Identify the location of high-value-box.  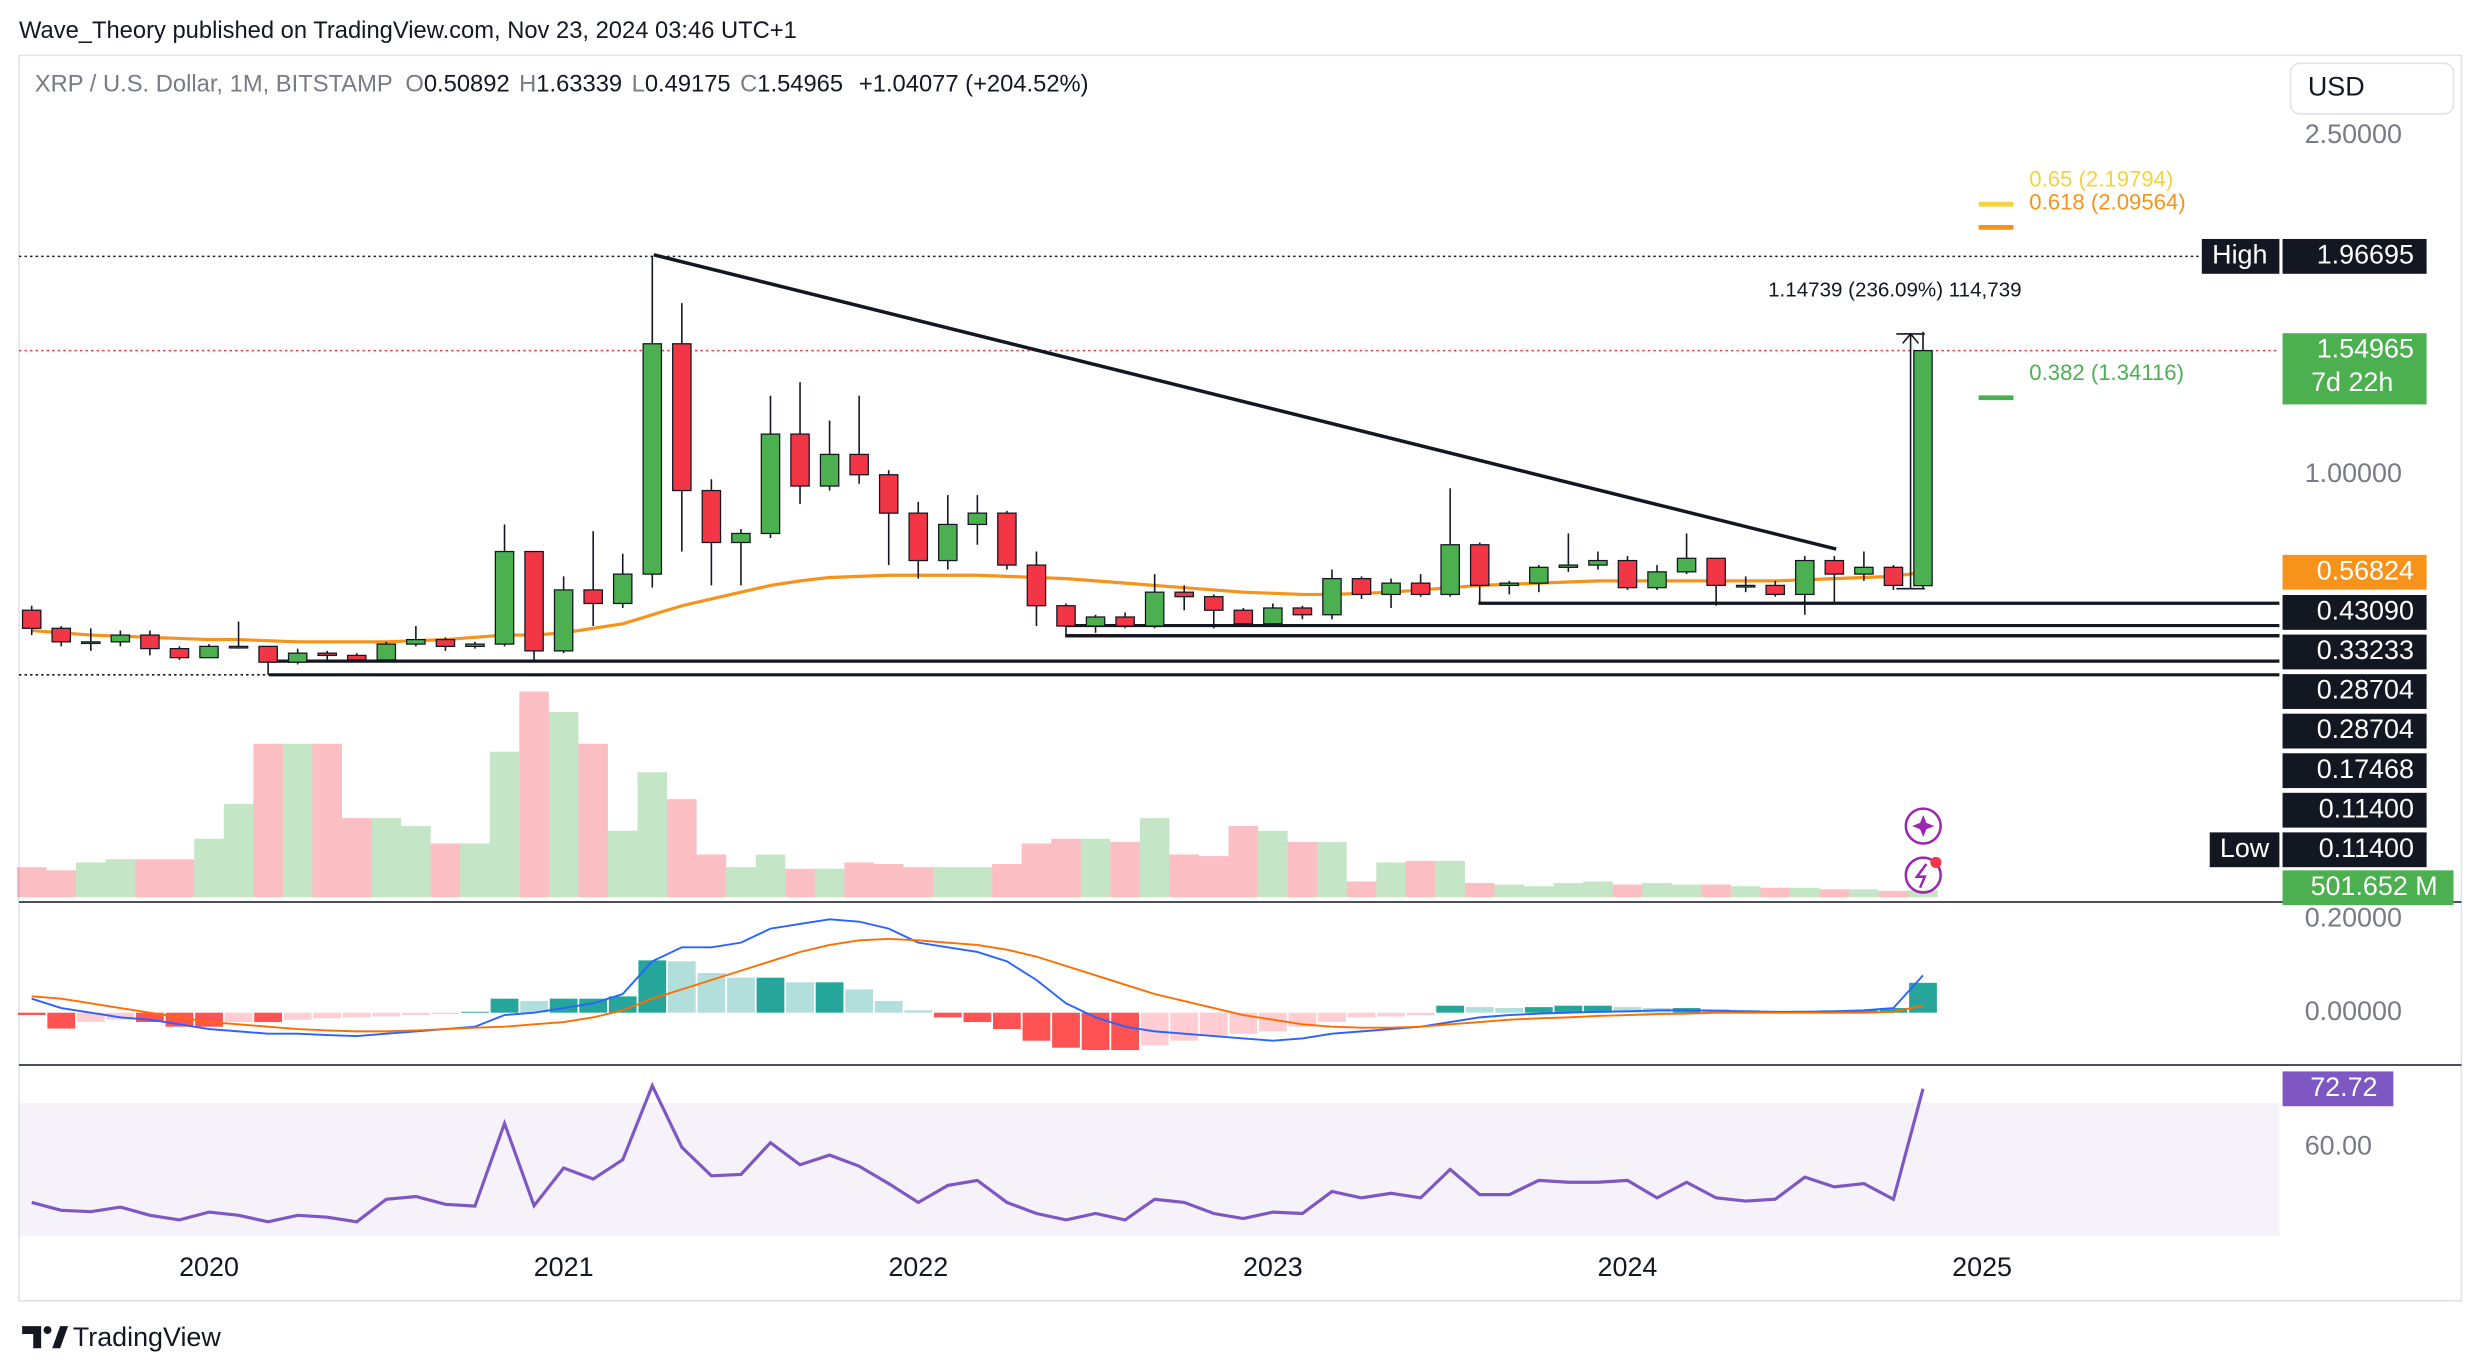
(2354, 256).